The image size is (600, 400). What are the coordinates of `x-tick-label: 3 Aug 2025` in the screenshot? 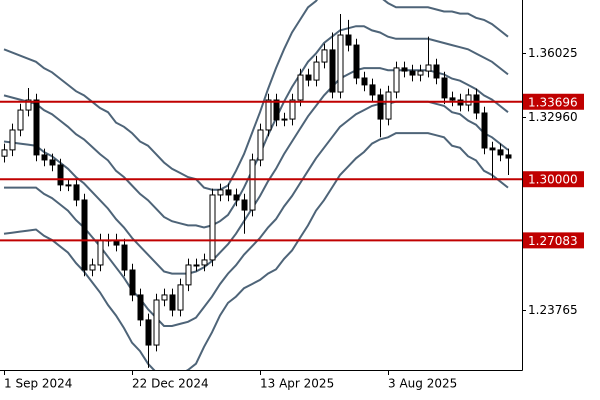 It's located at (422, 384).